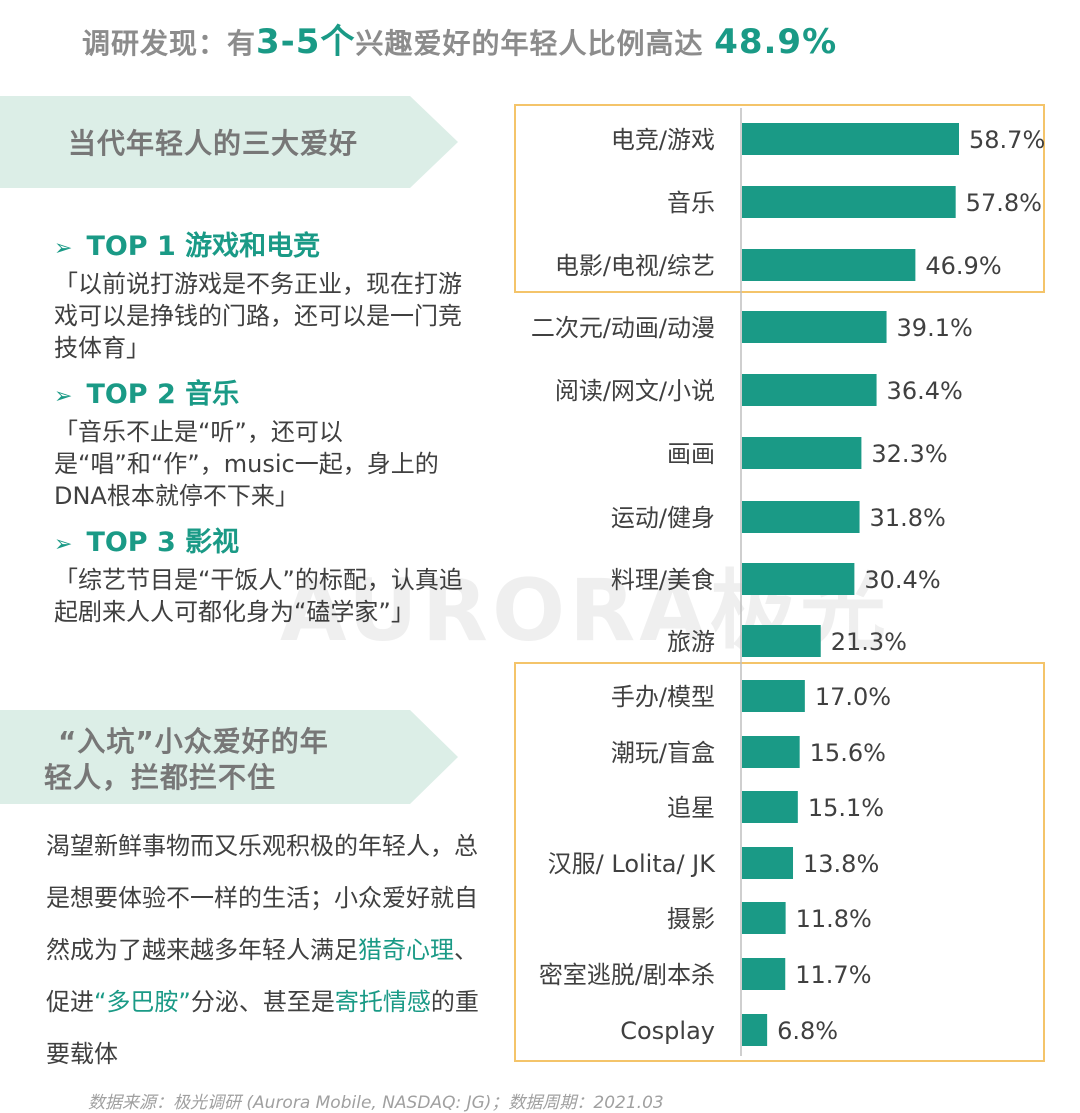 The image size is (1080, 1113). What do you see at coordinates (258, 316) in the screenshot?
I see `top1-quote: 「以前说打游戏是不务正业，现在打游戏可以是挣钱的门路，还可以是一门竞技体育」` at bounding box center [258, 316].